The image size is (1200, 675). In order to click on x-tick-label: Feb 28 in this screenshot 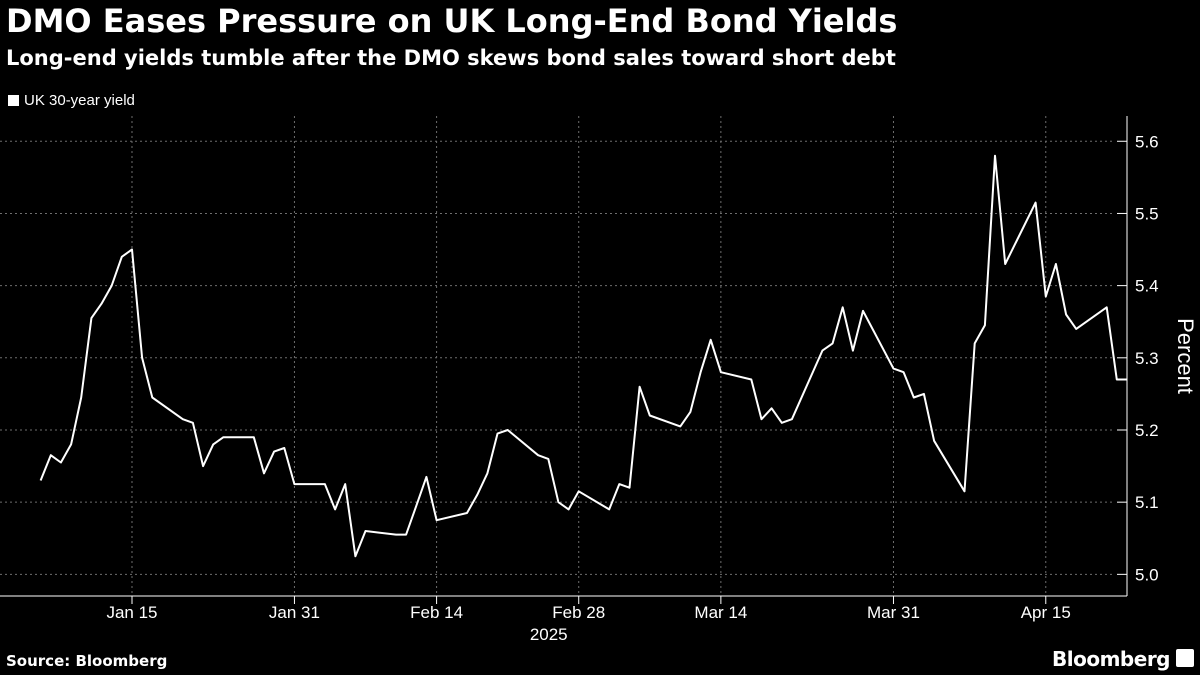, I will do `click(578, 612)`.